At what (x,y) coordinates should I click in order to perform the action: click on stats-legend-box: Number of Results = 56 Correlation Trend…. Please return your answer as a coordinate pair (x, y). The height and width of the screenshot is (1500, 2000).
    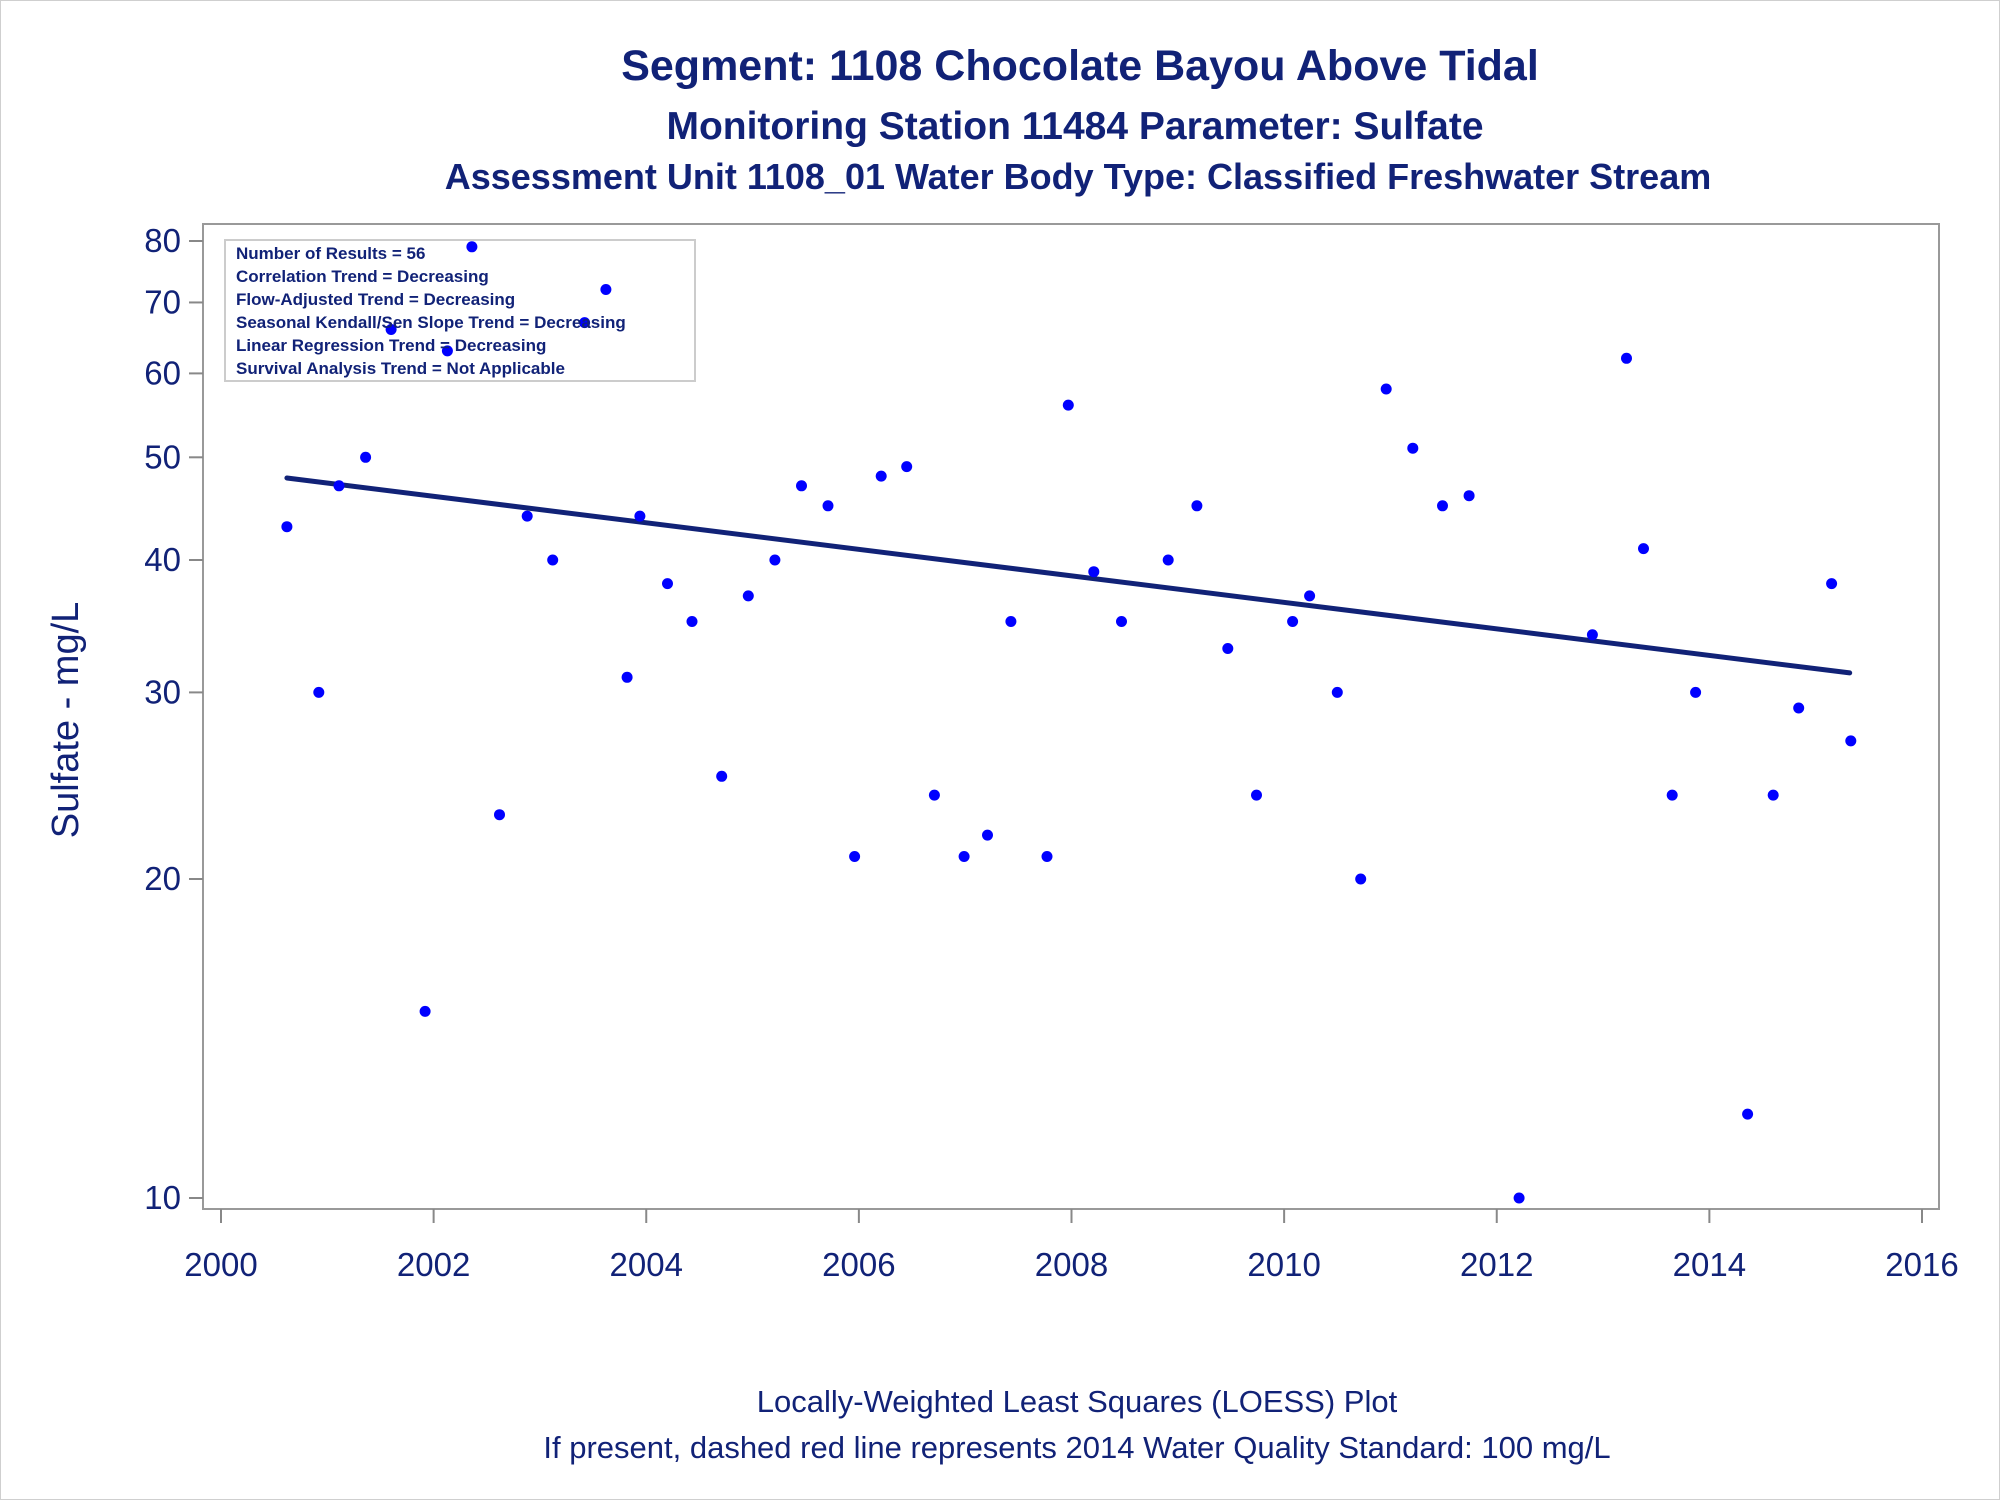
    Looking at the image, I should click on (460, 310).